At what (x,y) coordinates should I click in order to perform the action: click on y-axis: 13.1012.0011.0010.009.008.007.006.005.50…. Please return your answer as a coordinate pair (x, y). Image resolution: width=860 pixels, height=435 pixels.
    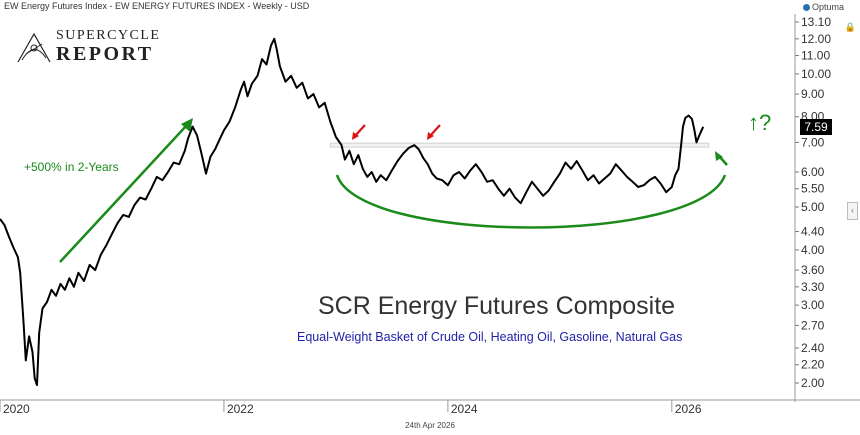
    Looking at the image, I should click on (812, 208).